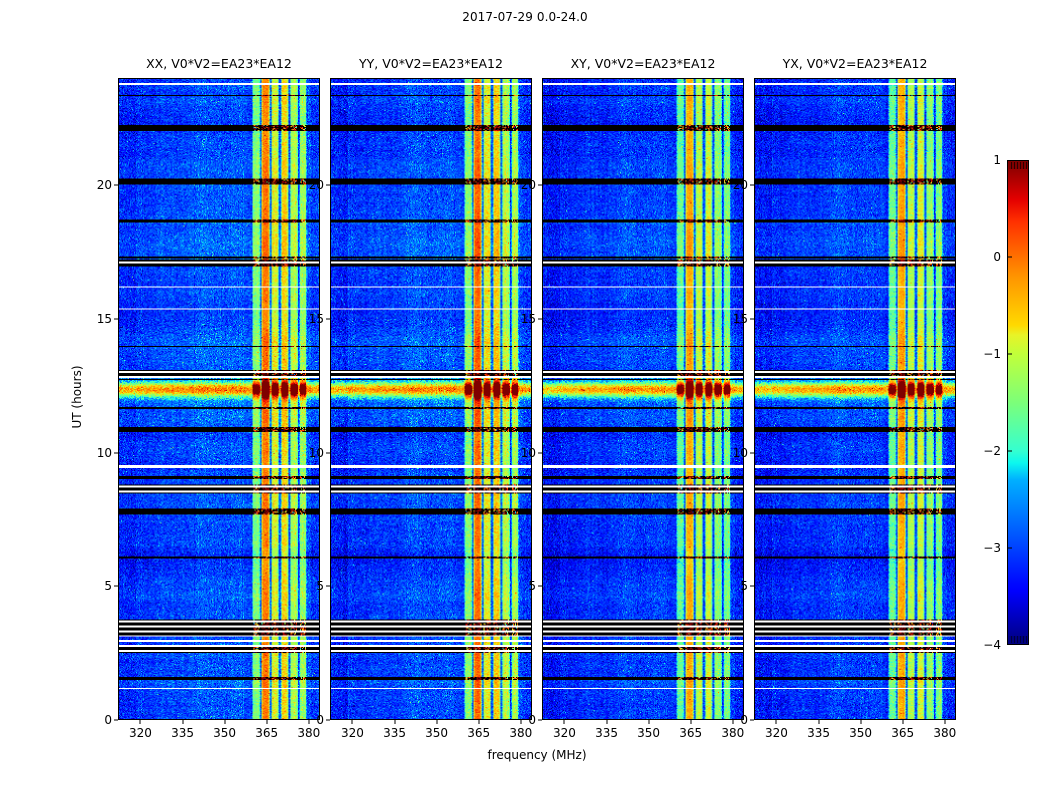  Describe the element at coordinates (643, 63) in the screenshot. I see `subplot-title-xy: XY, V0*V2=EA23*EA12` at that location.